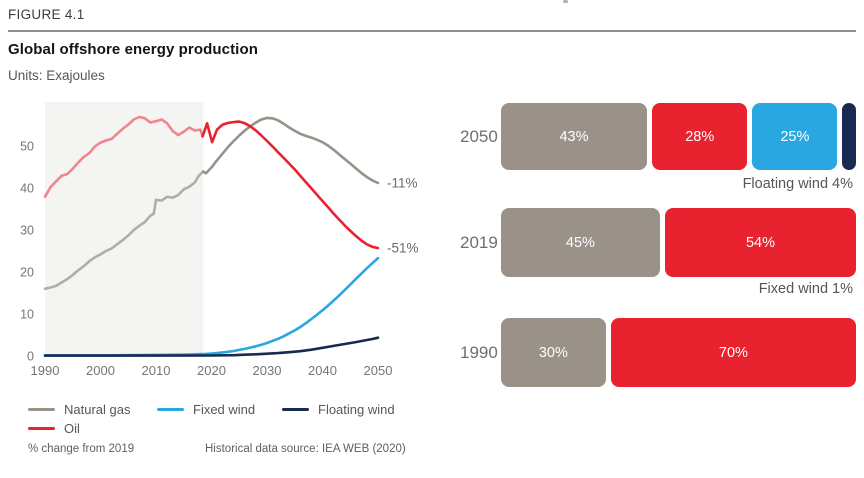  What do you see at coordinates (41, 428) in the screenshot?
I see `legend-swatch-oil` at bounding box center [41, 428].